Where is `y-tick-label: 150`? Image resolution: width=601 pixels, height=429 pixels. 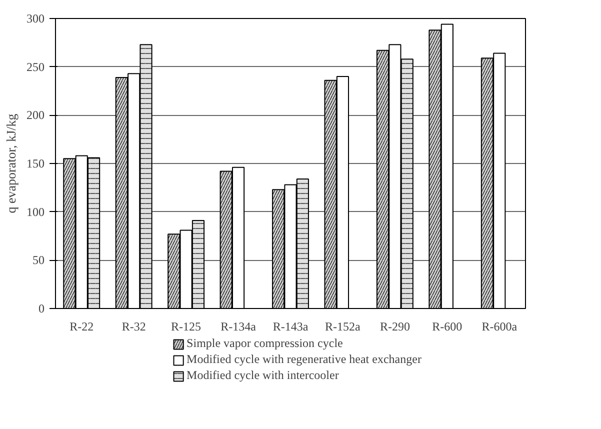
y-tick-label: 150 is located at coordinates (35, 163).